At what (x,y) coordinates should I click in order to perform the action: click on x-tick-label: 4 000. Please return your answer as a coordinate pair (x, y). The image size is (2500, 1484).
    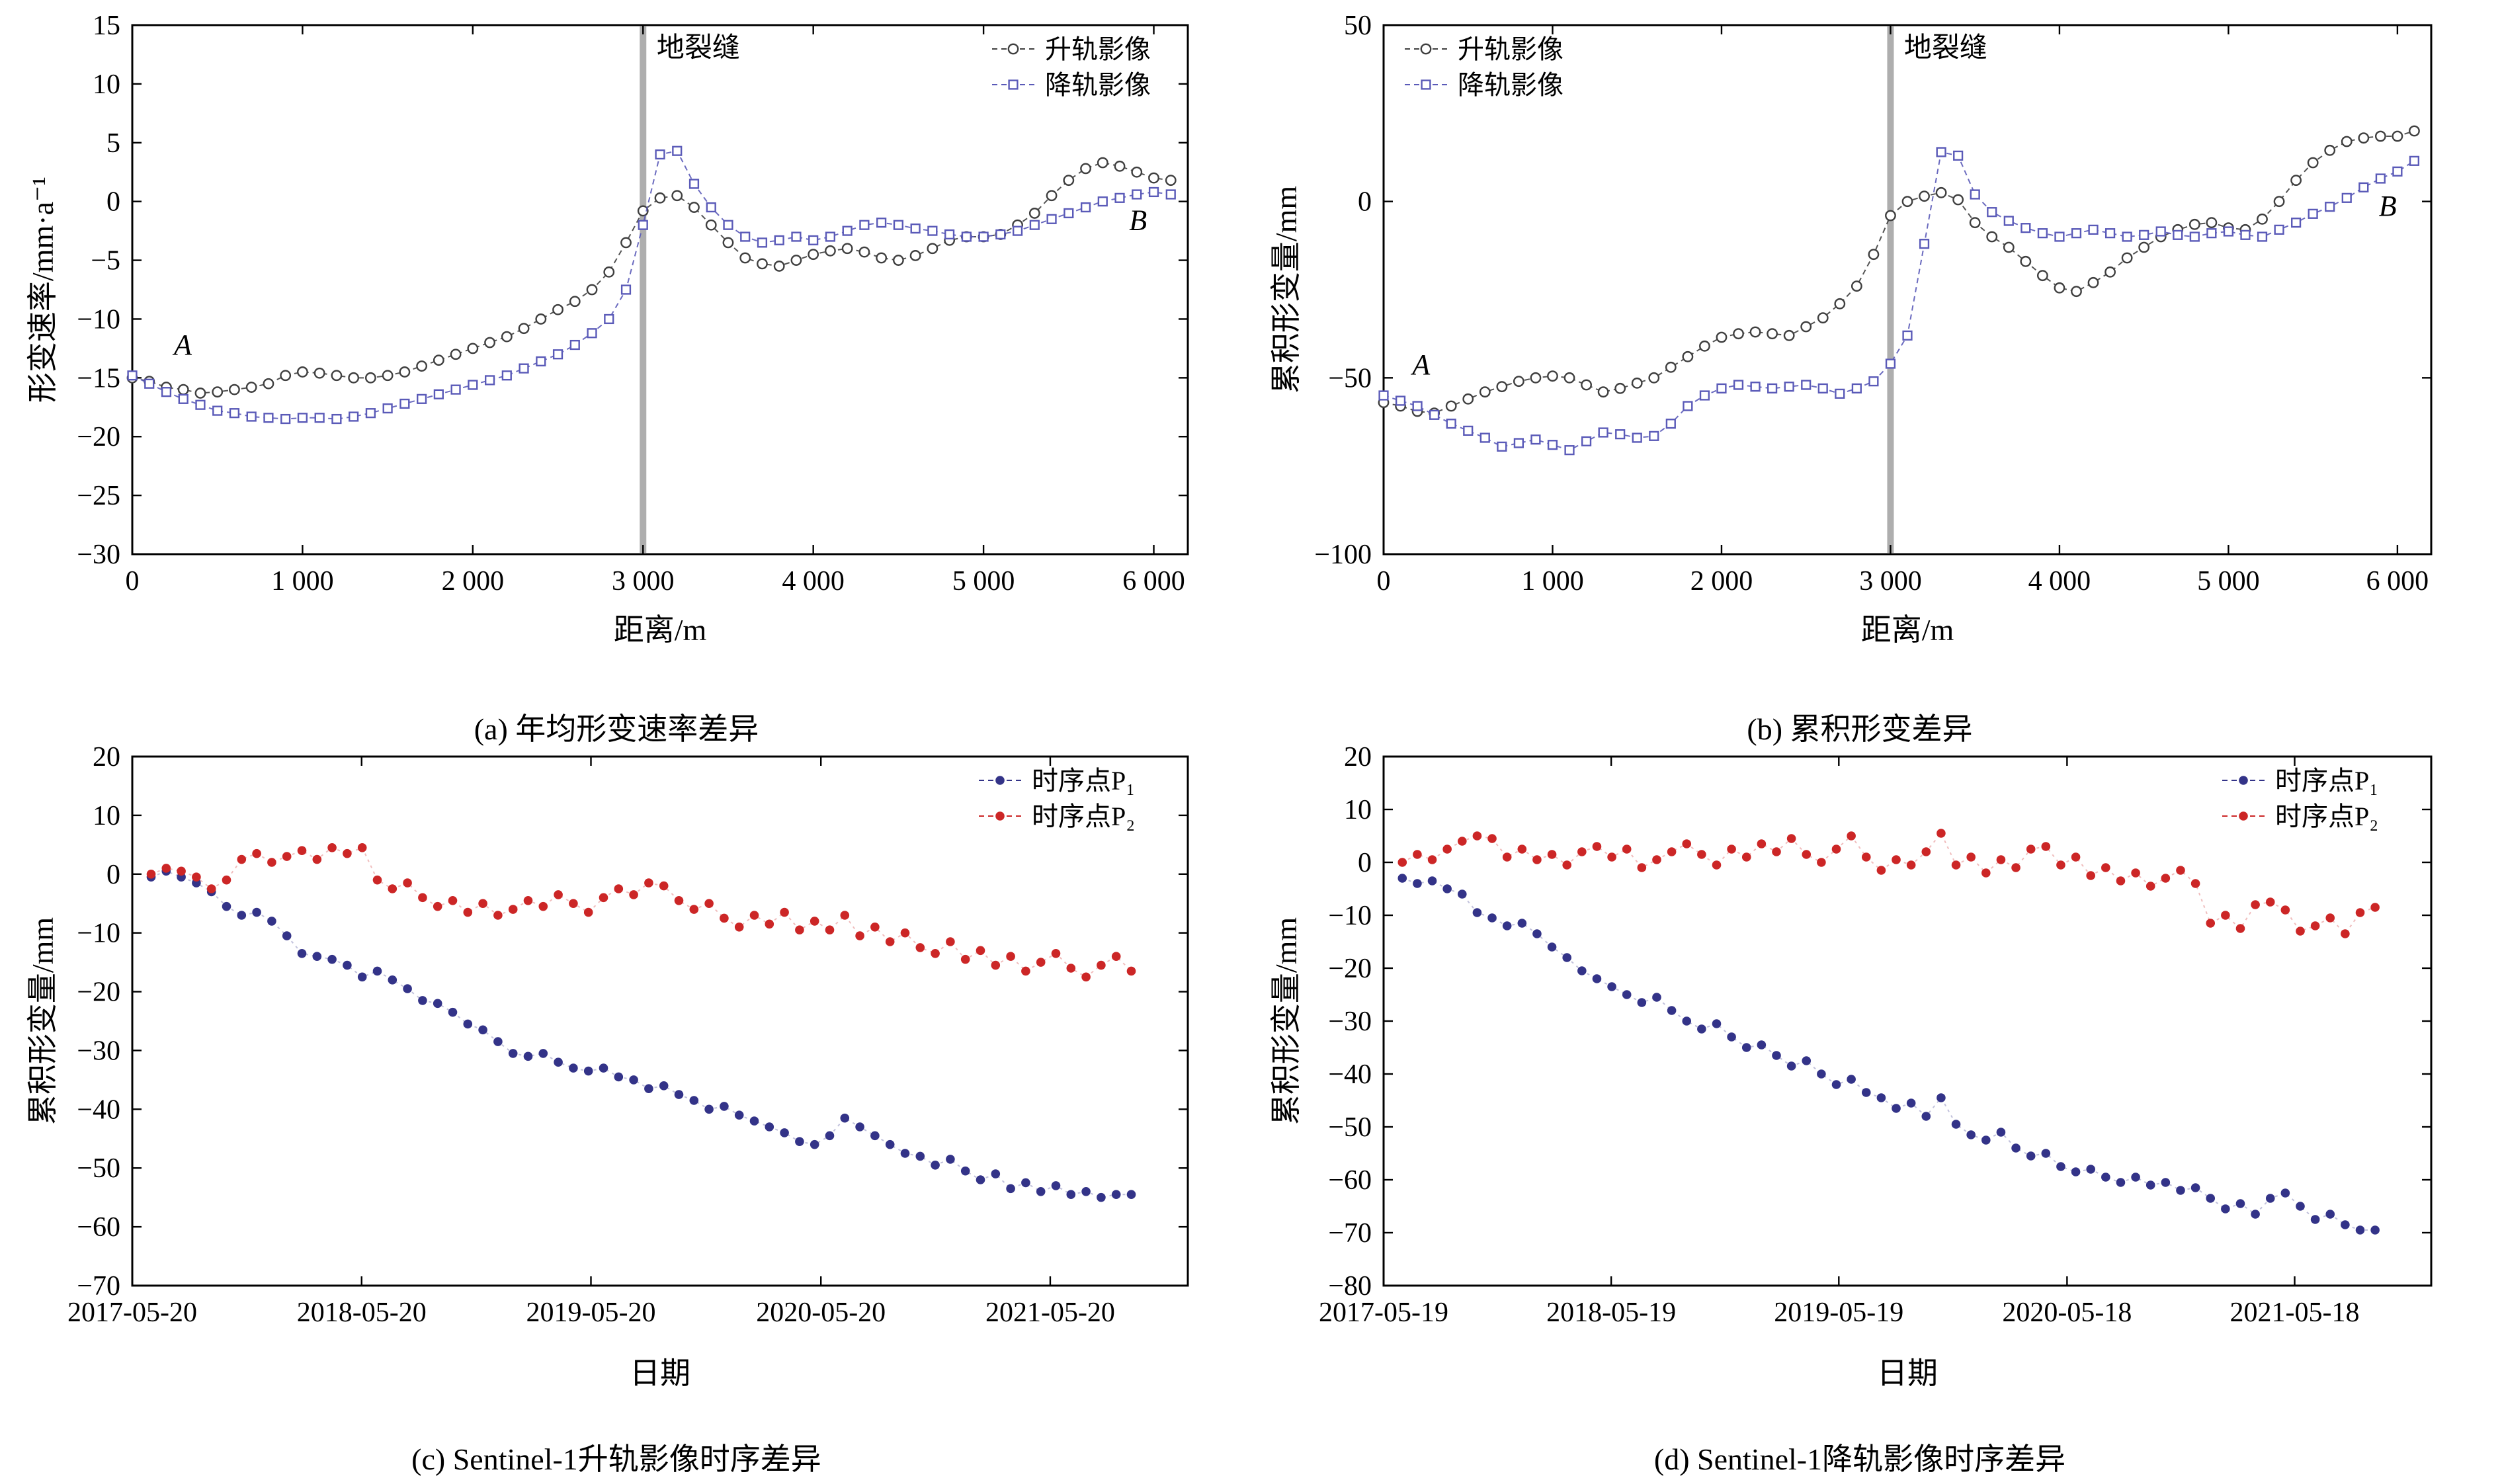
    Looking at the image, I should click on (2059, 582).